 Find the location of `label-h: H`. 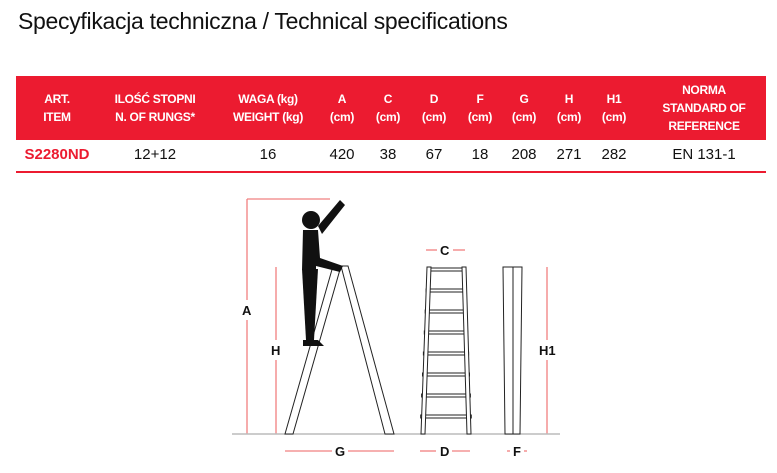

label-h: H is located at coordinates (275, 350).